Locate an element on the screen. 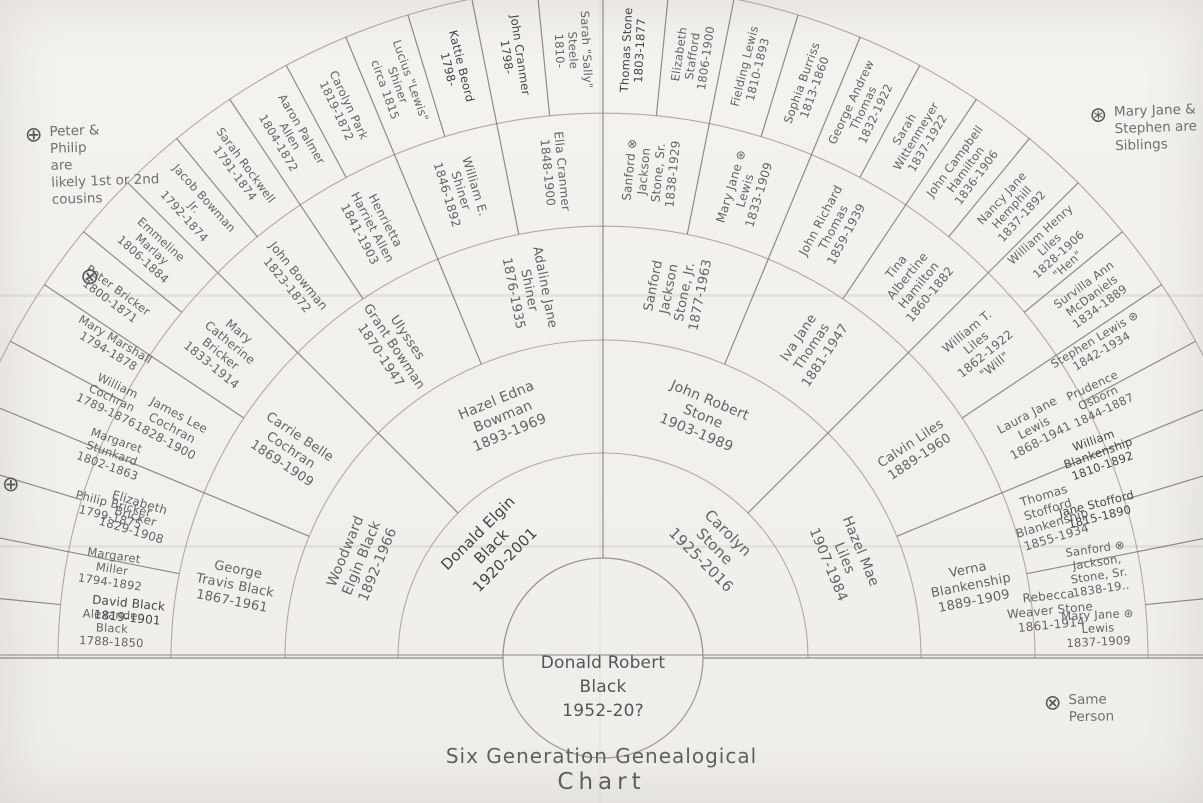 Image resolution: width=1203 pixels, height=803 pixels. chart-title-line2: Chart is located at coordinates (601, 782).